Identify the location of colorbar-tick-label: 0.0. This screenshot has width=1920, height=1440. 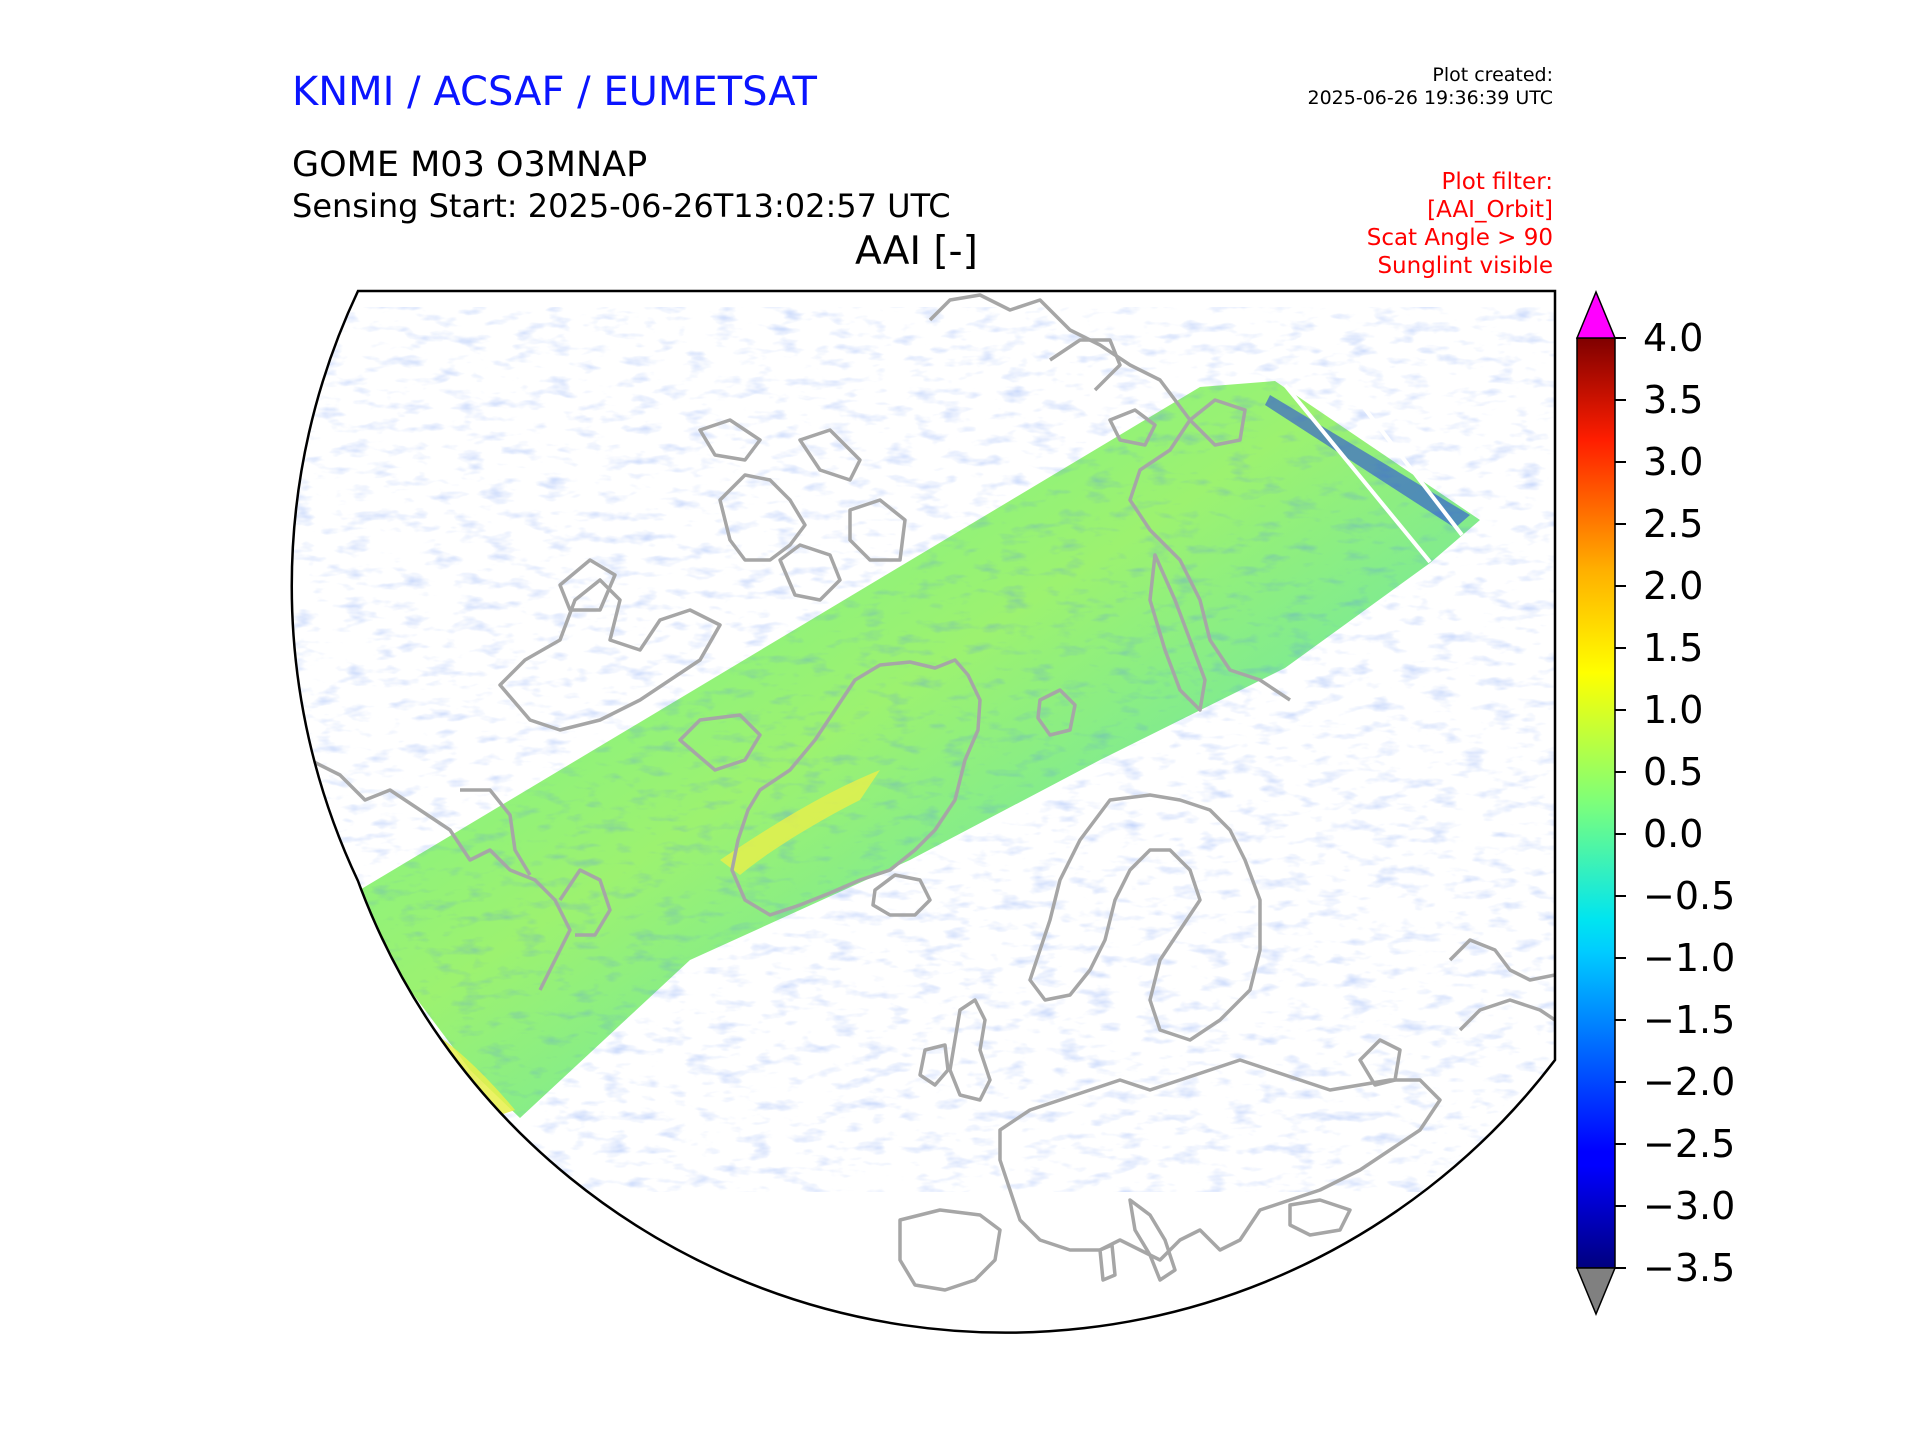
(1673, 834).